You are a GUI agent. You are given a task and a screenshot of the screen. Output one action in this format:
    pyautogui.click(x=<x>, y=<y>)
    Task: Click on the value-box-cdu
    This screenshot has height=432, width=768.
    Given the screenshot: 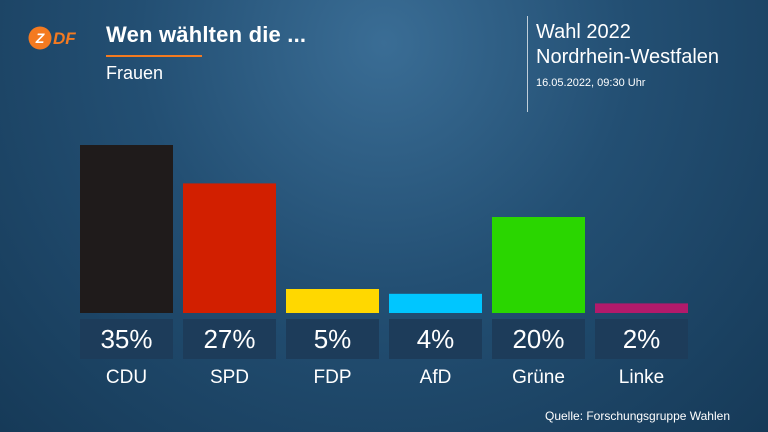 What is the action you would take?
    pyautogui.click(x=126, y=339)
    